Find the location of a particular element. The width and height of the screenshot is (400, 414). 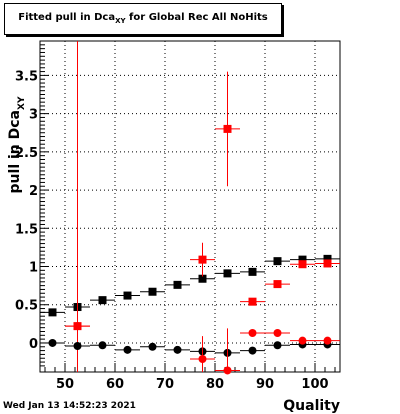

y-tick-label: 1.5 is located at coordinates (26, 229).